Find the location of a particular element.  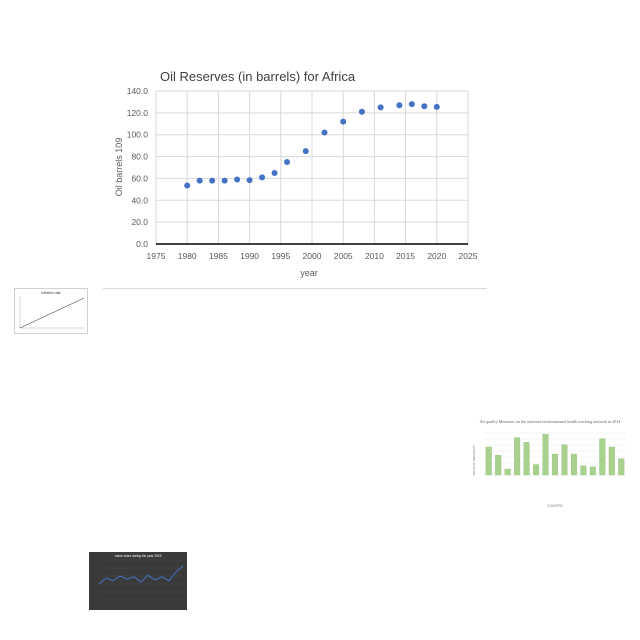

x-tick-label: 1975 is located at coordinates (156, 256).